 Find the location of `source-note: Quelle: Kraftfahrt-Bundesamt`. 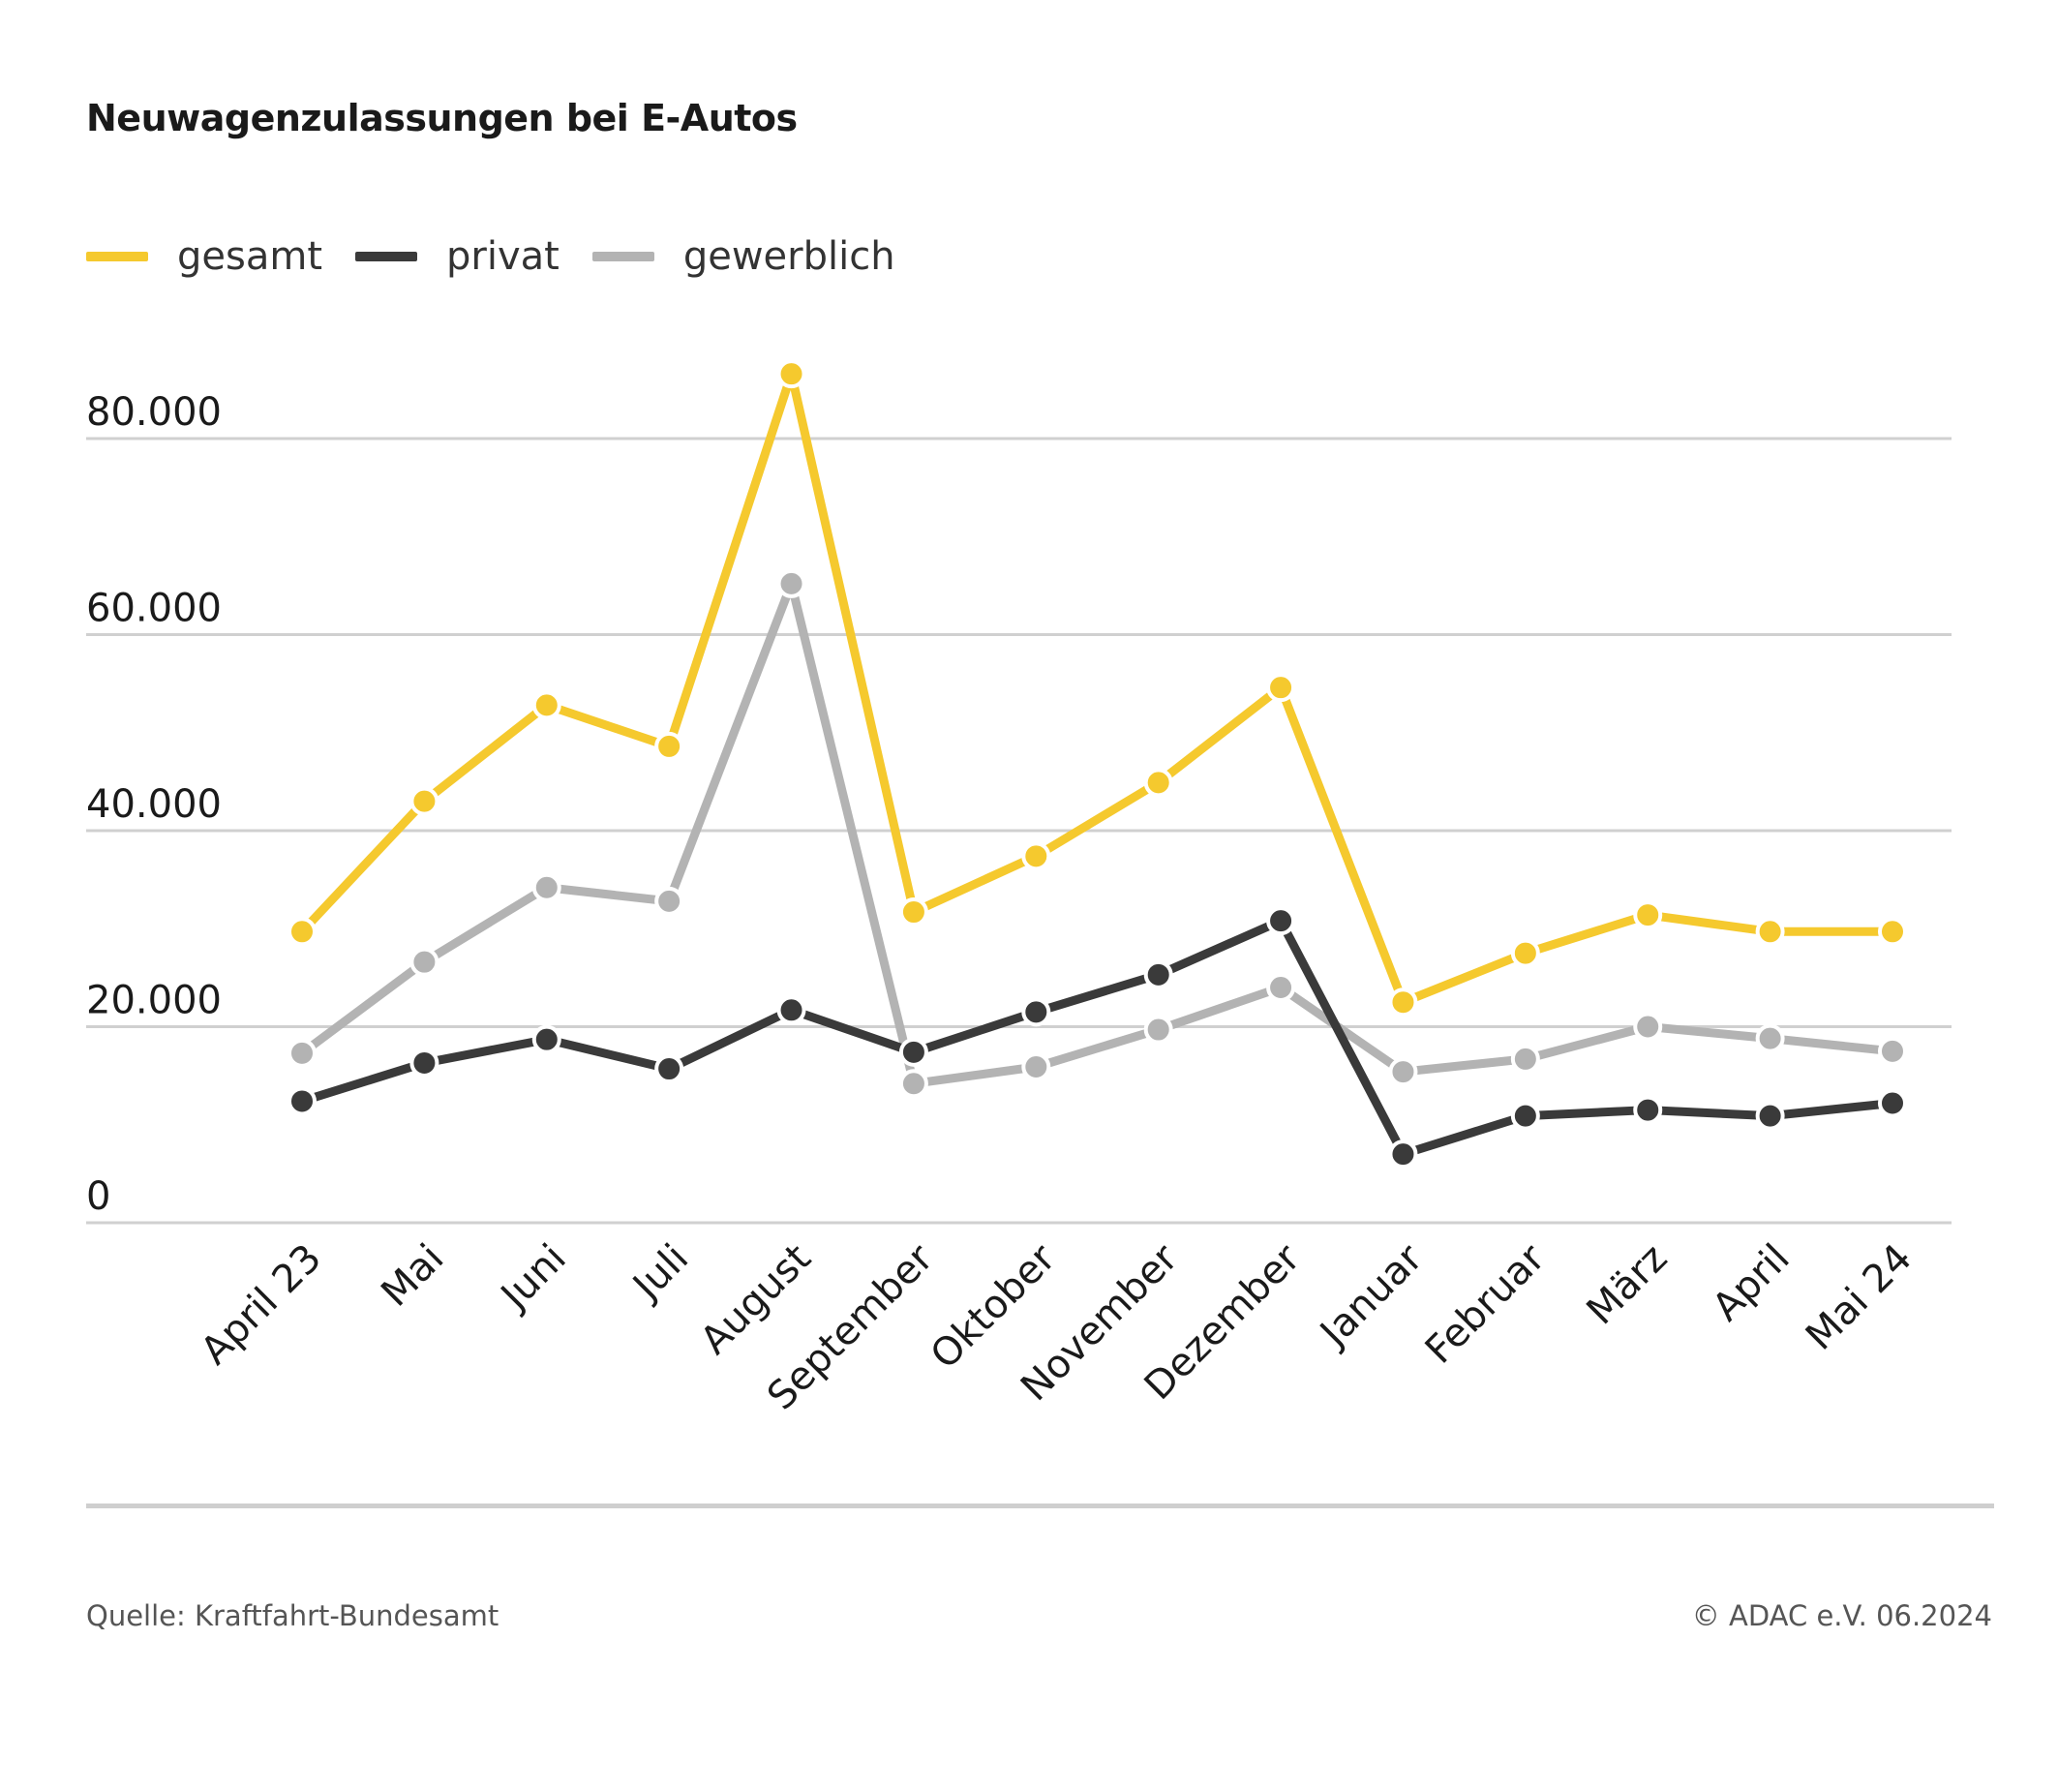

source-note: Quelle: Kraftfahrt-Bundesamt is located at coordinates (292, 1616).